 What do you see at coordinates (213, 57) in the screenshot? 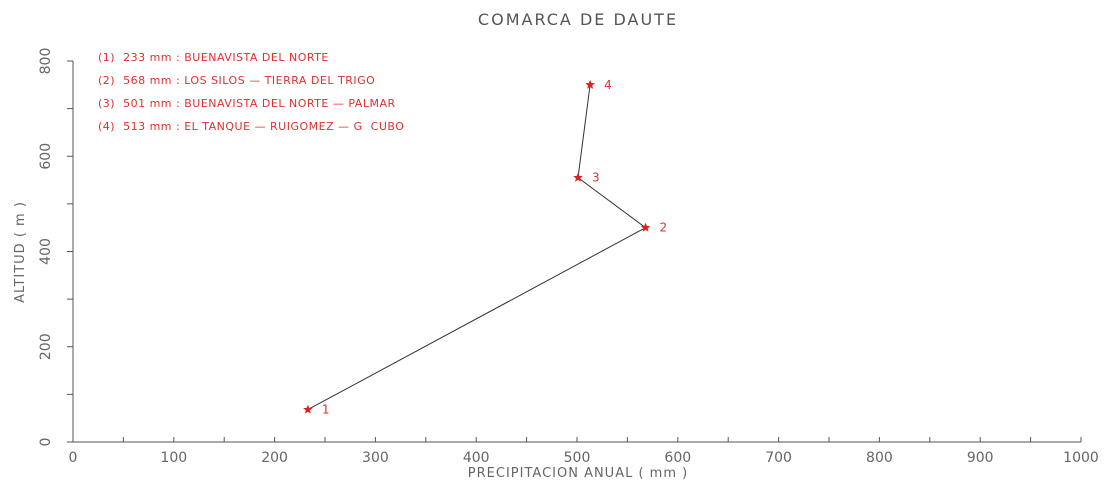
I see `legend-entry: (1) 233 mm : BUENAVISTA DEL NORTE` at bounding box center [213, 57].